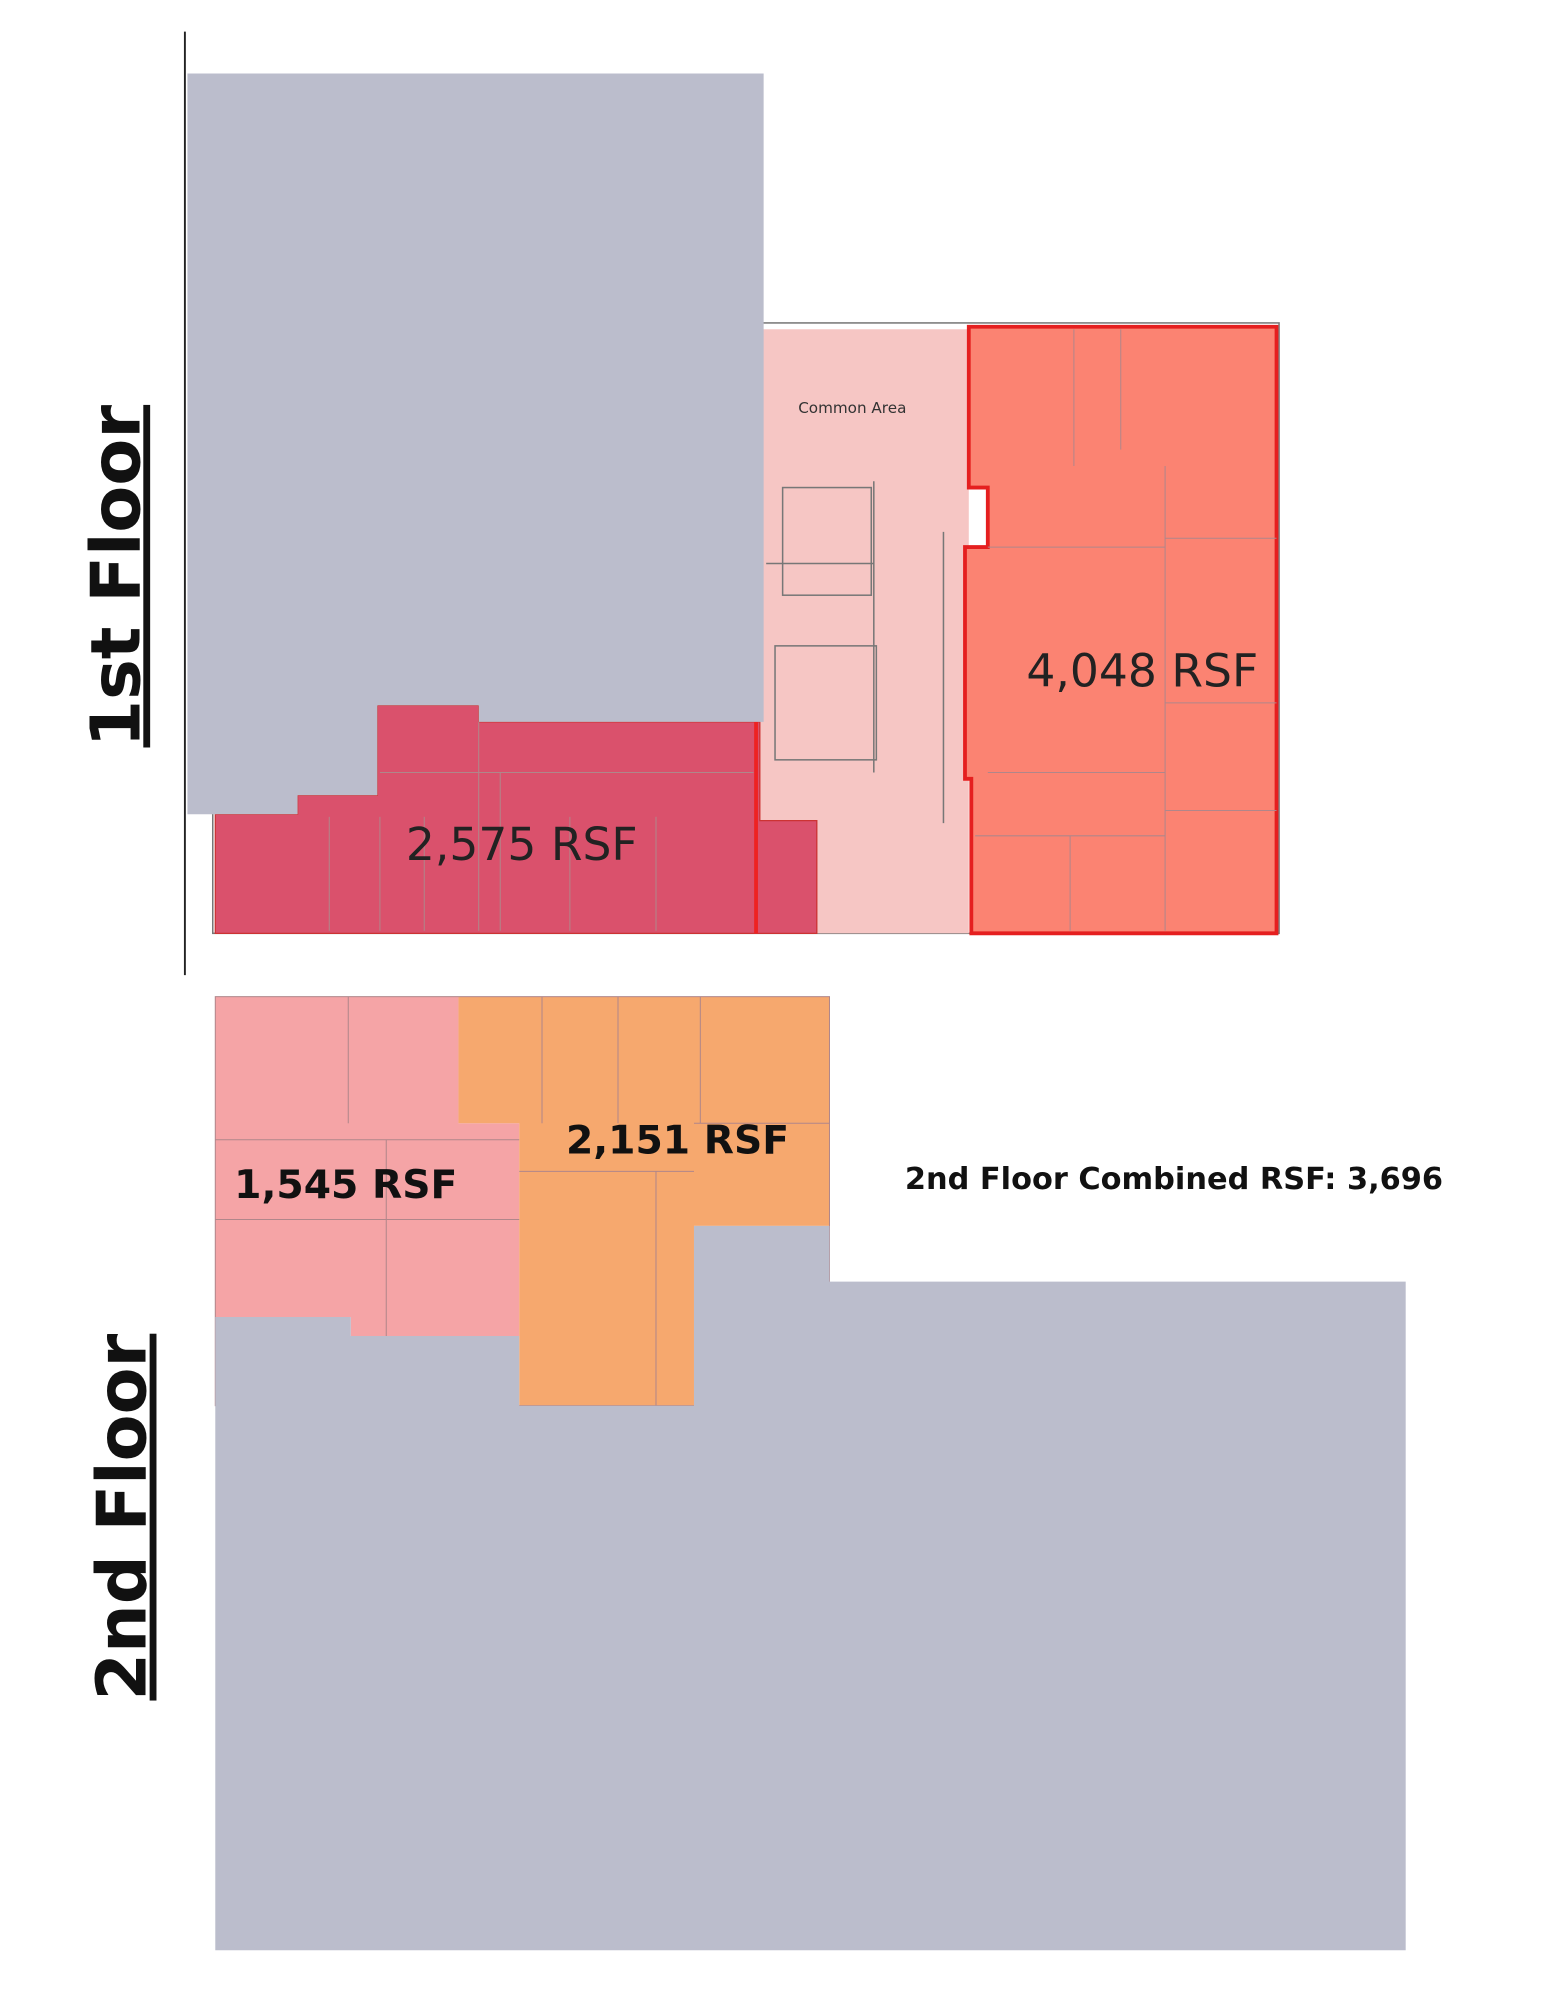  What do you see at coordinates (116, 576) in the screenshot?
I see `floor-label: 1st Floor` at bounding box center [116, 576].